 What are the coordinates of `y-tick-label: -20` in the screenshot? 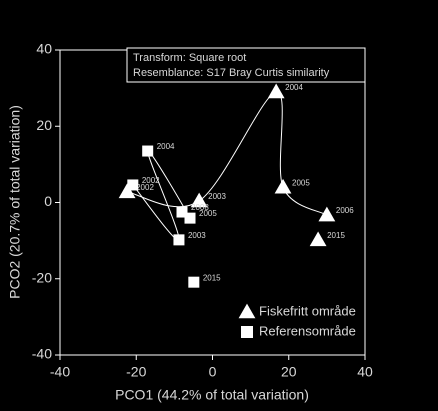 It's located at (42, 277).